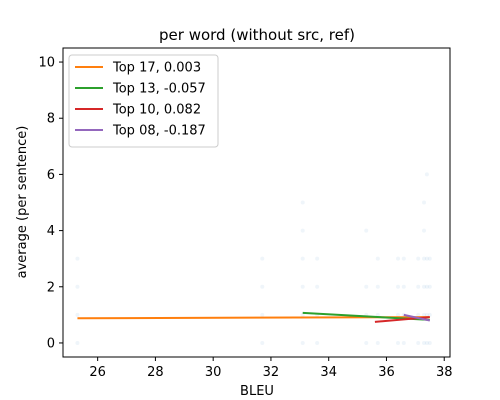  I want to click on y-tick-label: 10, so click(46, 63).